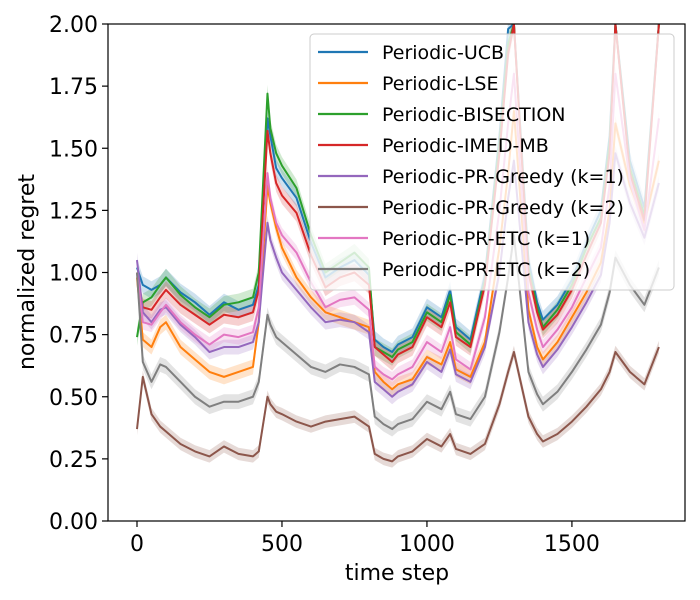 The image size is (700, 600). I want to click on y-tick-label: 1.25, so click(73, 211).